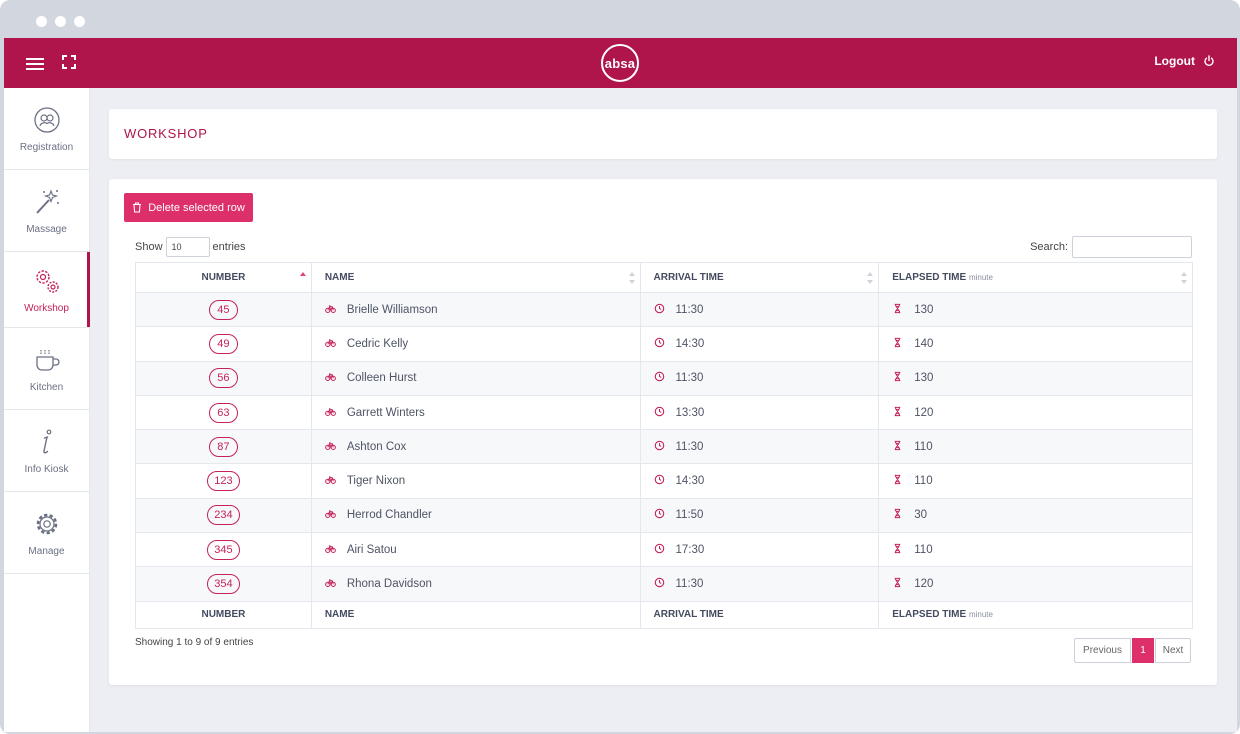  I want to click on table-row: 45 Brielle Williamson 11:30 130, so click(664, 310).